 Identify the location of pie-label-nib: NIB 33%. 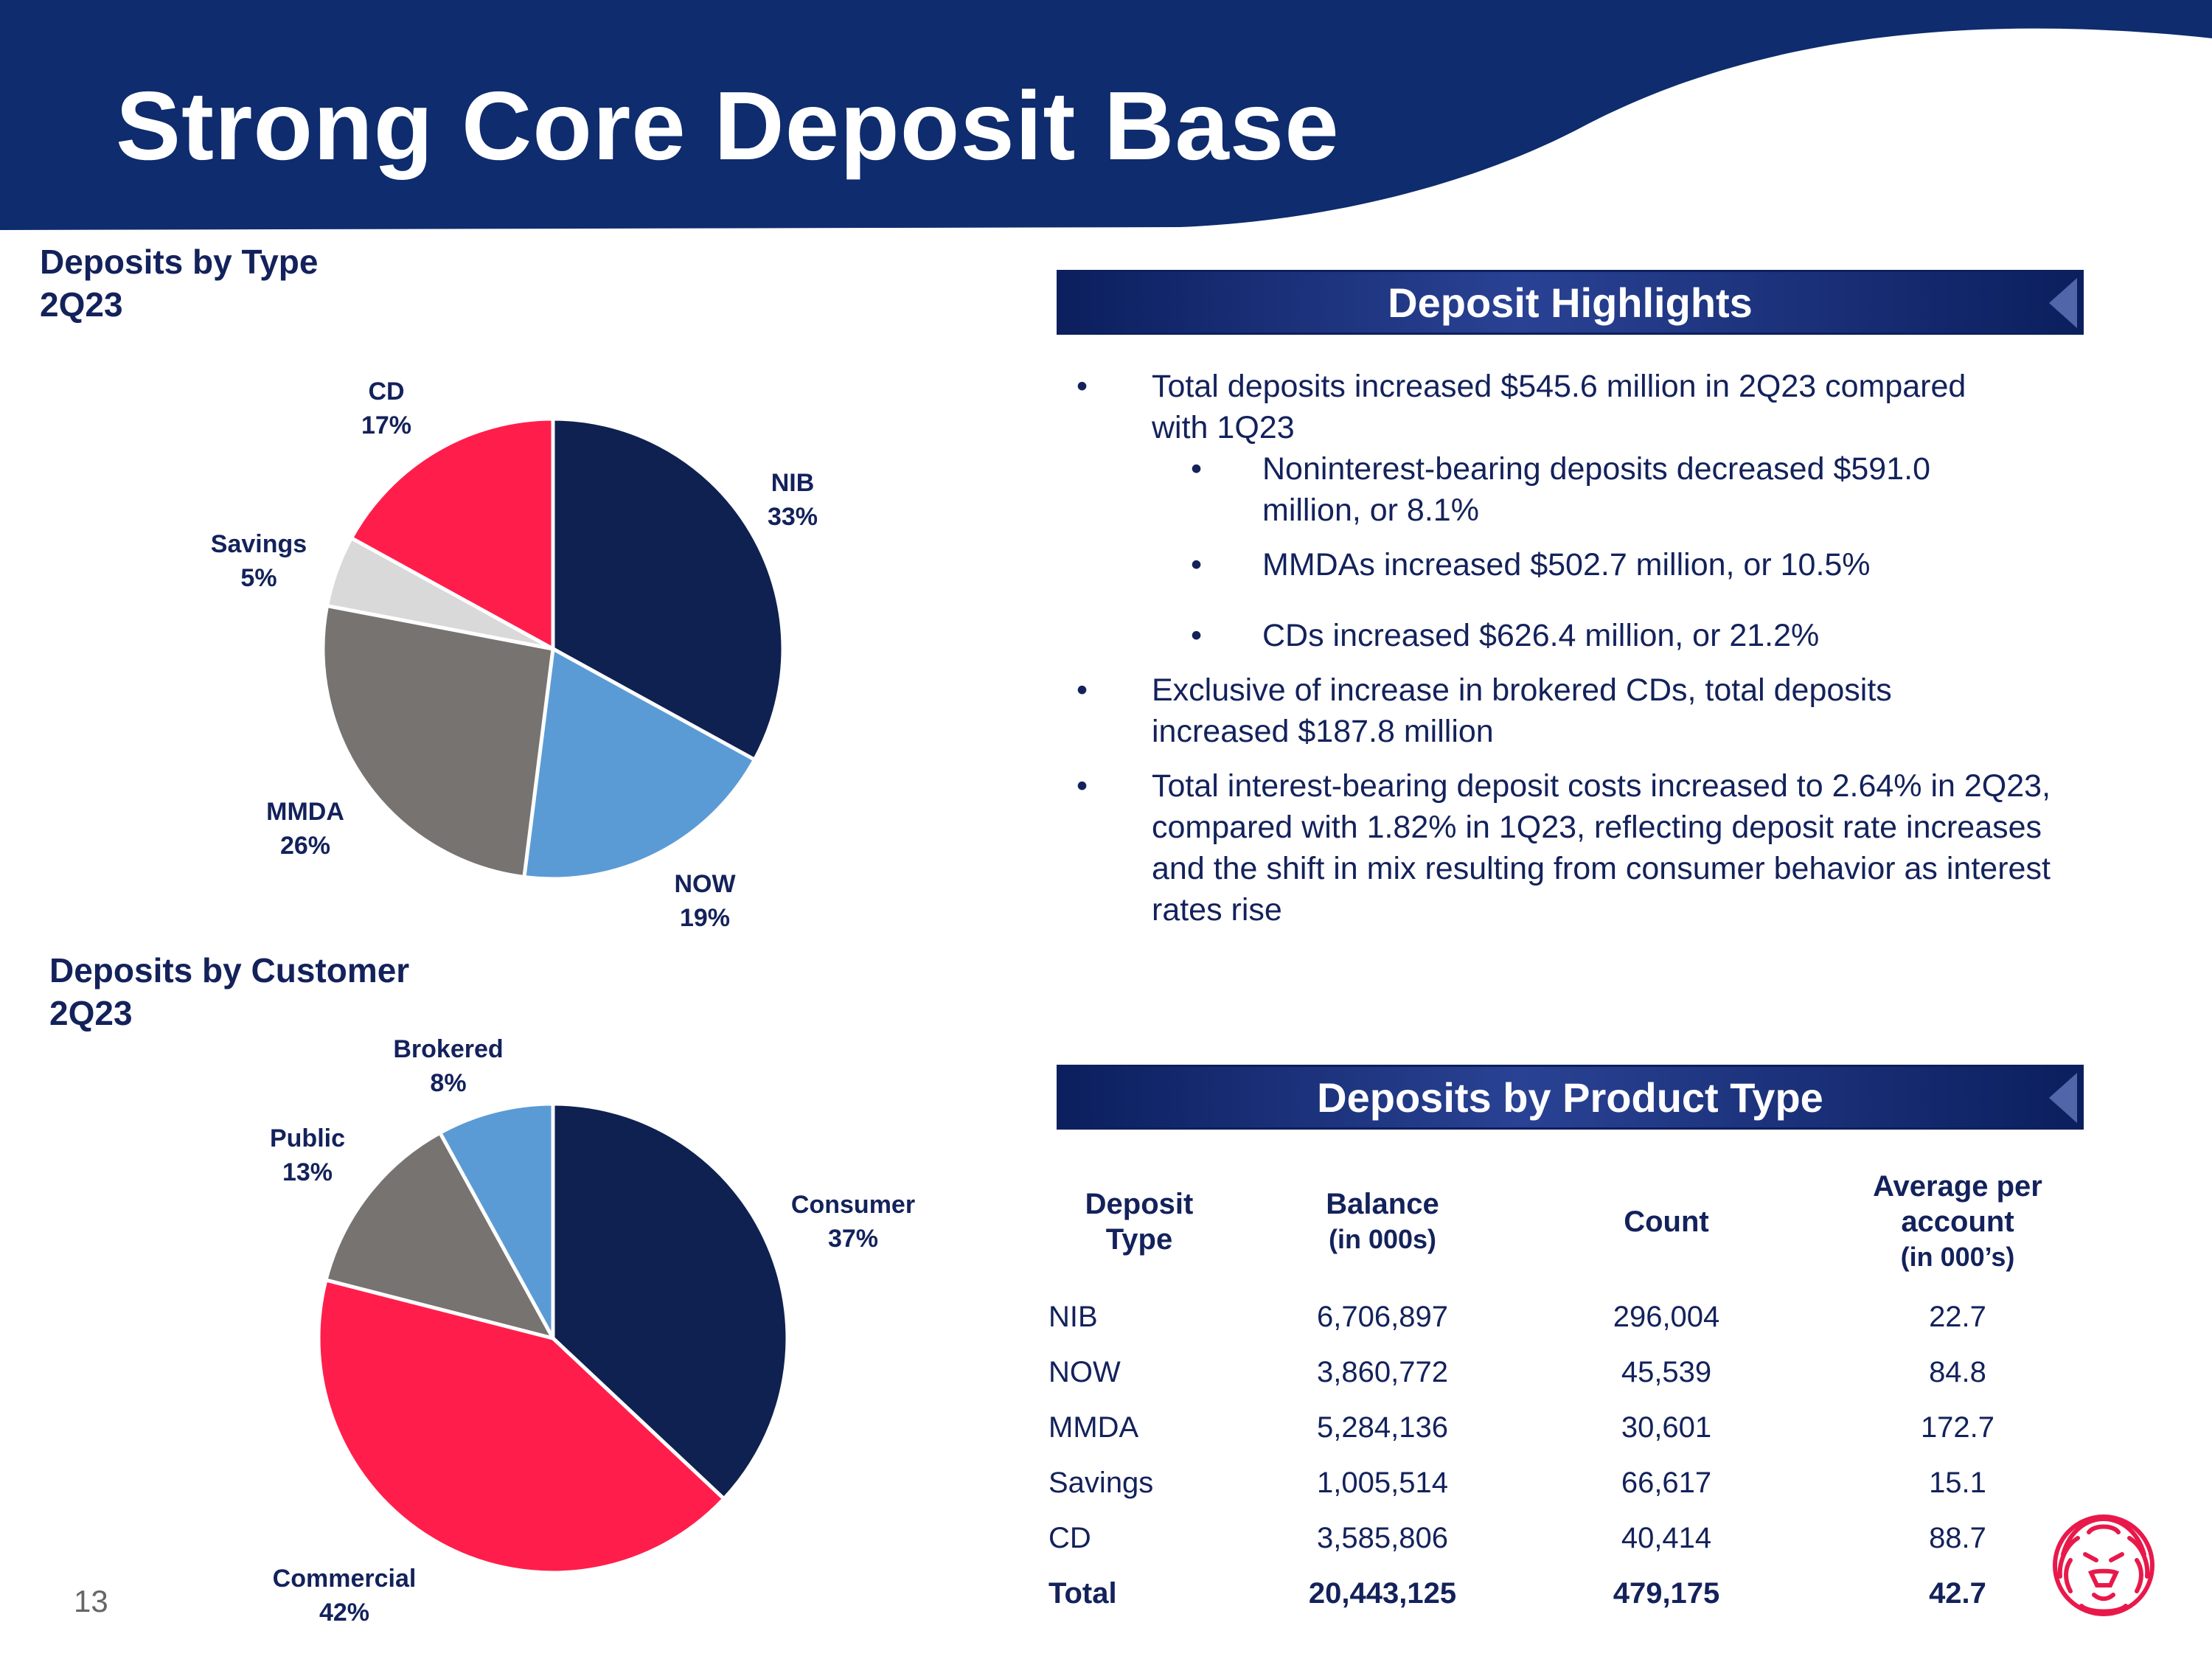
(793, 500).